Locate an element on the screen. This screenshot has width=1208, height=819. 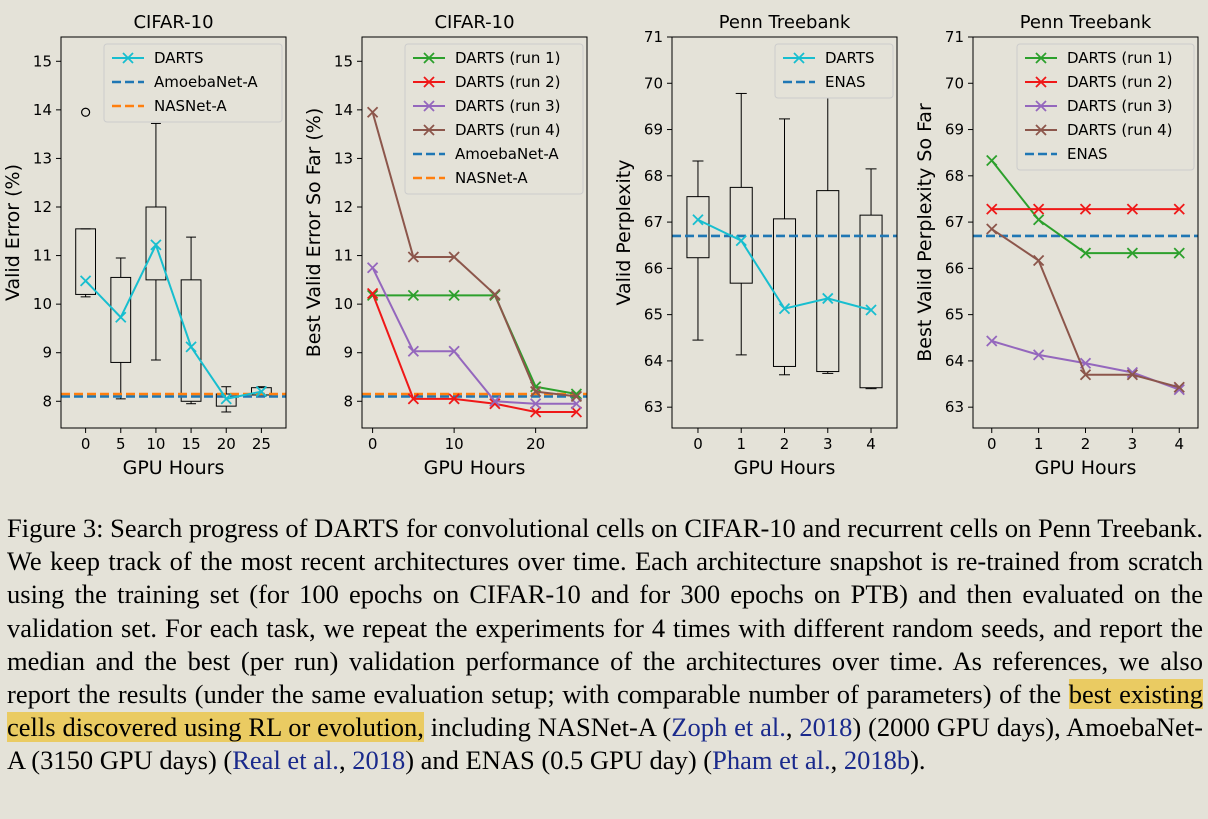
y-tick-label: 69 is located at coordinates (954, 130).